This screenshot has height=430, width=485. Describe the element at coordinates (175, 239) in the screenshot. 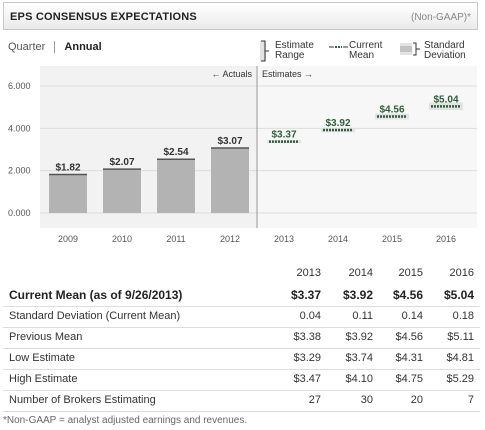

I see `x-tick-label: 2011` at that location.